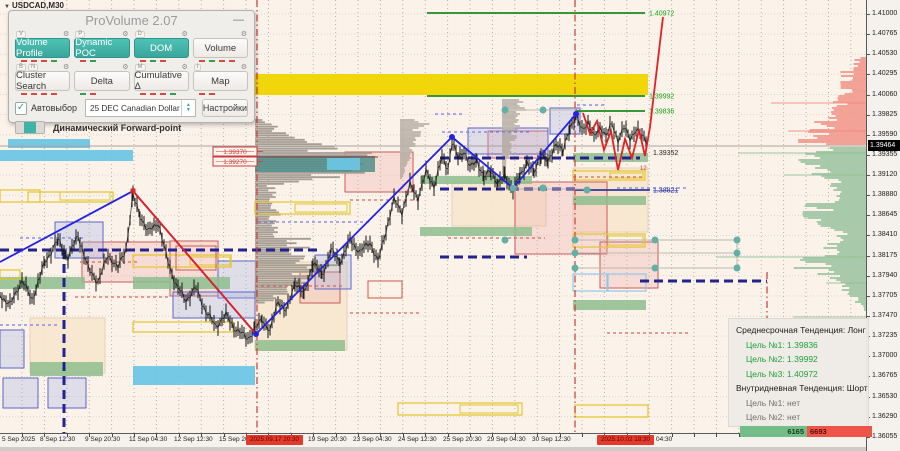 The width and height of the screenshot is (900, 451). What do you see at coordinates (102, 48) in the screenshot?
I see `panel-button-dynamic-poc: Dynamic POC` at bounding box center [102, 48].